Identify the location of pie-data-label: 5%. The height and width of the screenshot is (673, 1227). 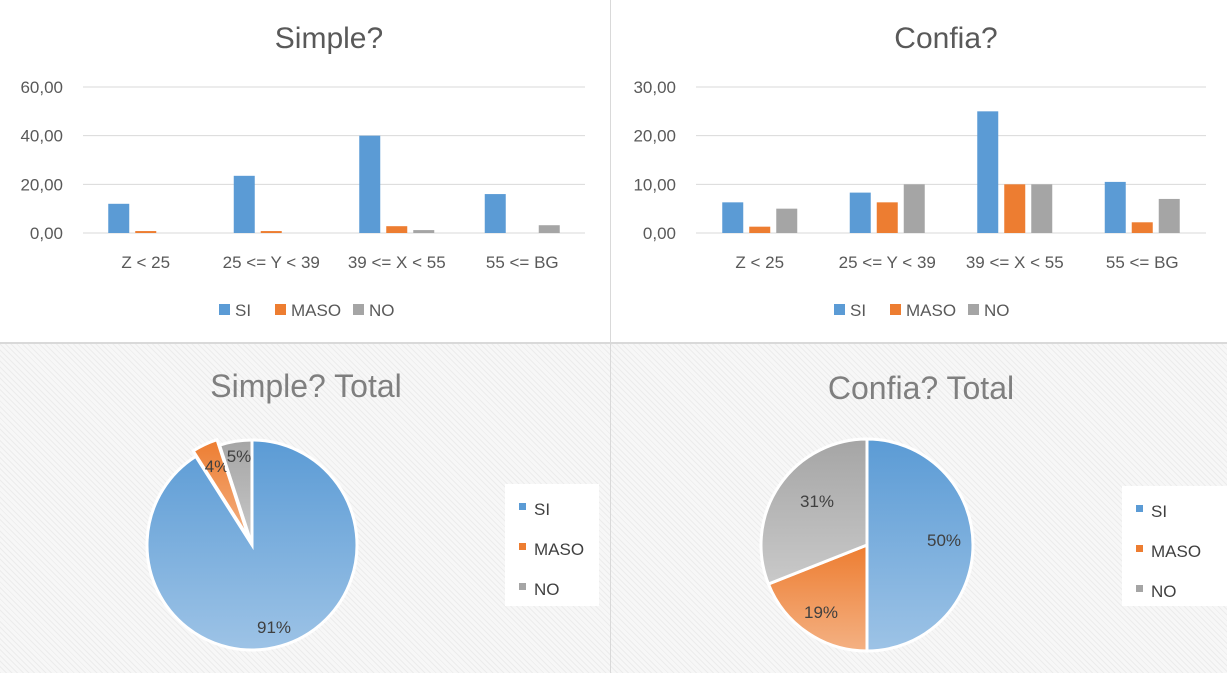
(239, 456).